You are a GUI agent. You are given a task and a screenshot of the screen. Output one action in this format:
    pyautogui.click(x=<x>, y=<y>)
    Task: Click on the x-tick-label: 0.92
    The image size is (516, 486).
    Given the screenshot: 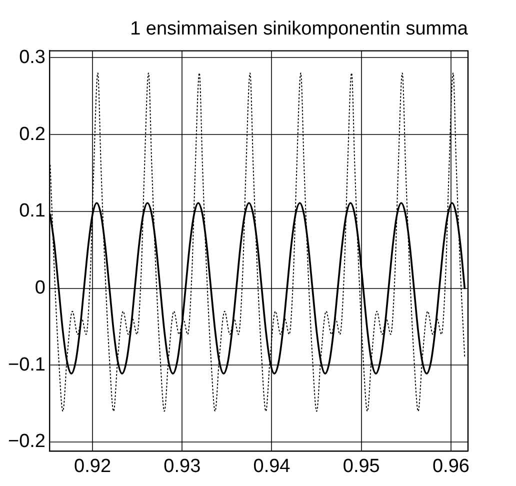 What is the action you would take?
    pyautogui.click(x=93, y=466)
    